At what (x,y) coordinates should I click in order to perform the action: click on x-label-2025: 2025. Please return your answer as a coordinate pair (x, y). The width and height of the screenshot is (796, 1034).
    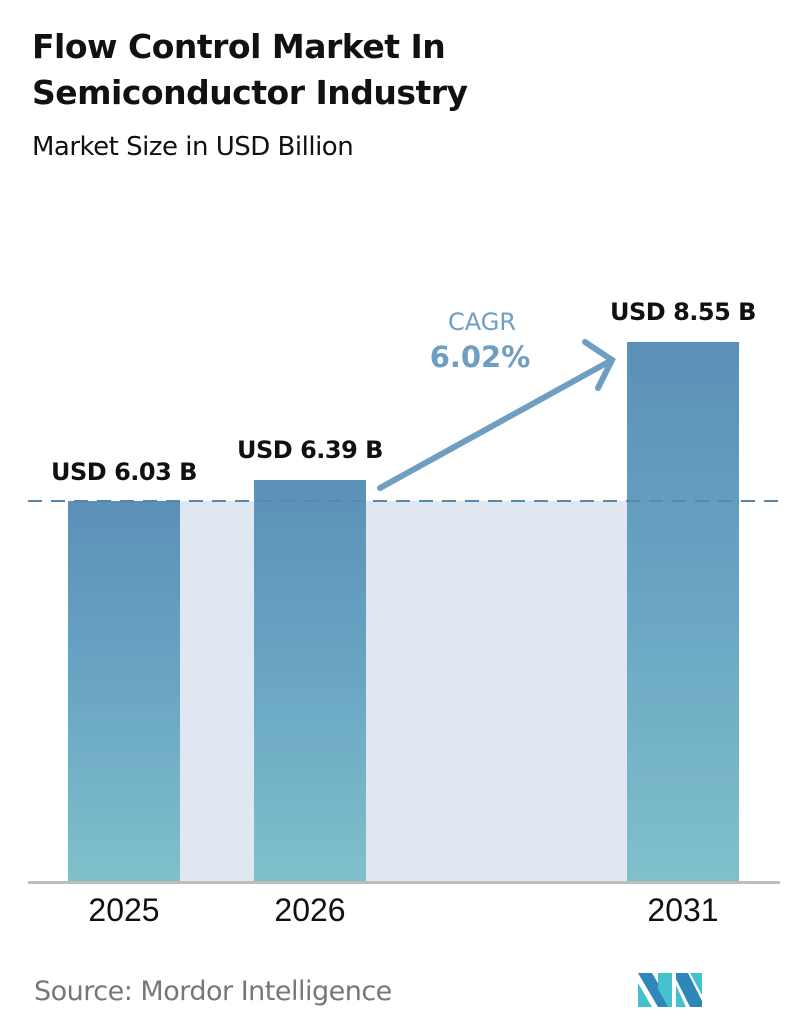
    Looking at the image, I should click on (124, 910).